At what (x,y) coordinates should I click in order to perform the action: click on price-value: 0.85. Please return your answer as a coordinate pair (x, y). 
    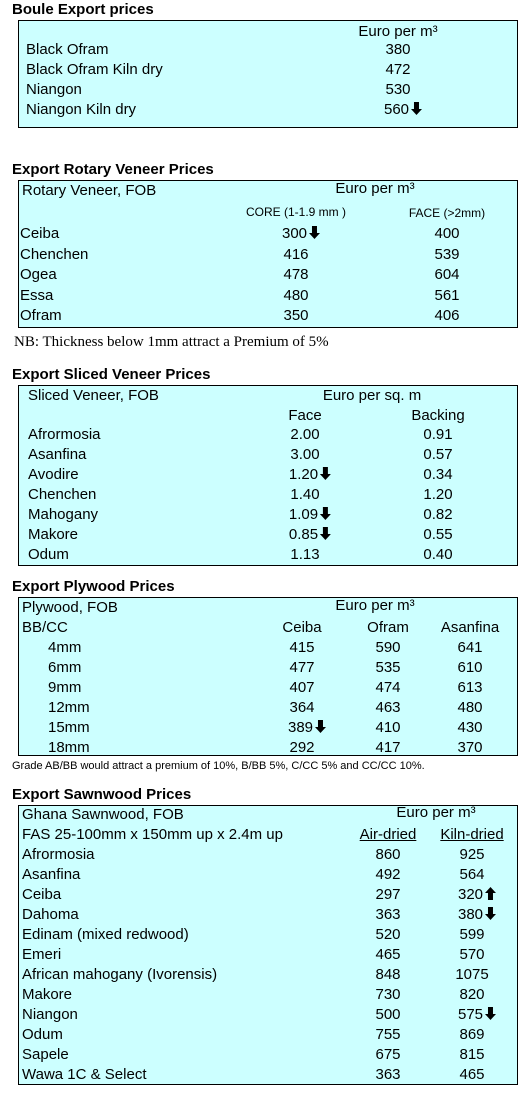
    Looking at the image, I should click on (303, 534).